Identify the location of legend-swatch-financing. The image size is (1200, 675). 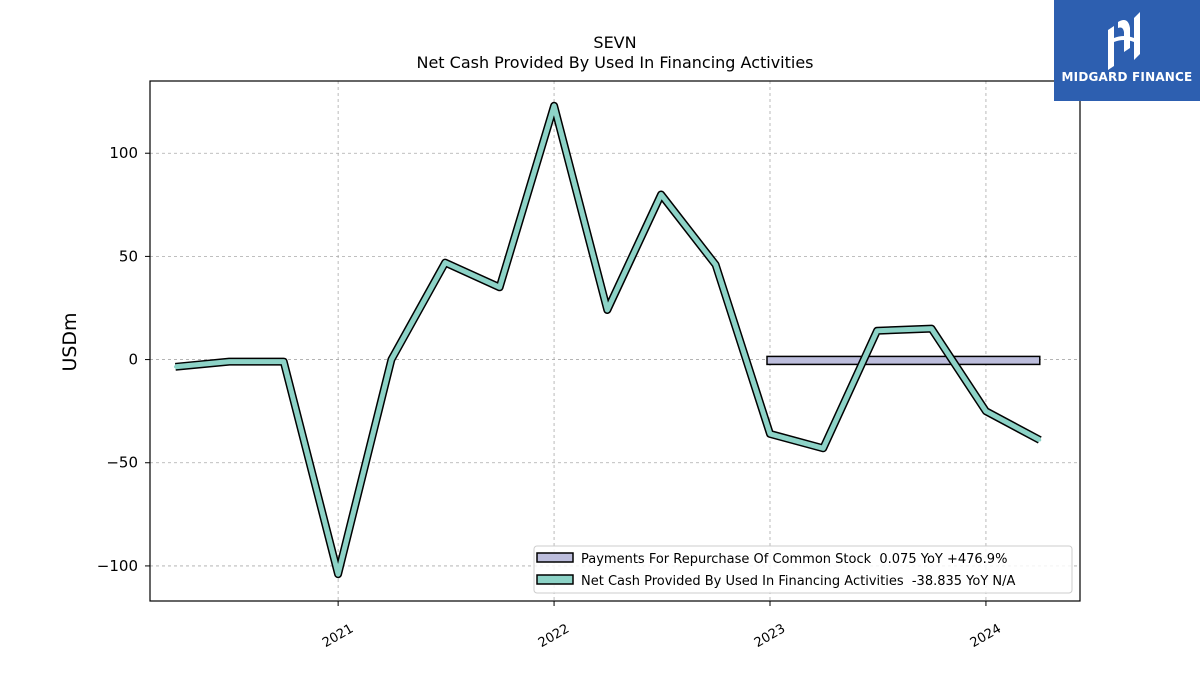
(555, 579).